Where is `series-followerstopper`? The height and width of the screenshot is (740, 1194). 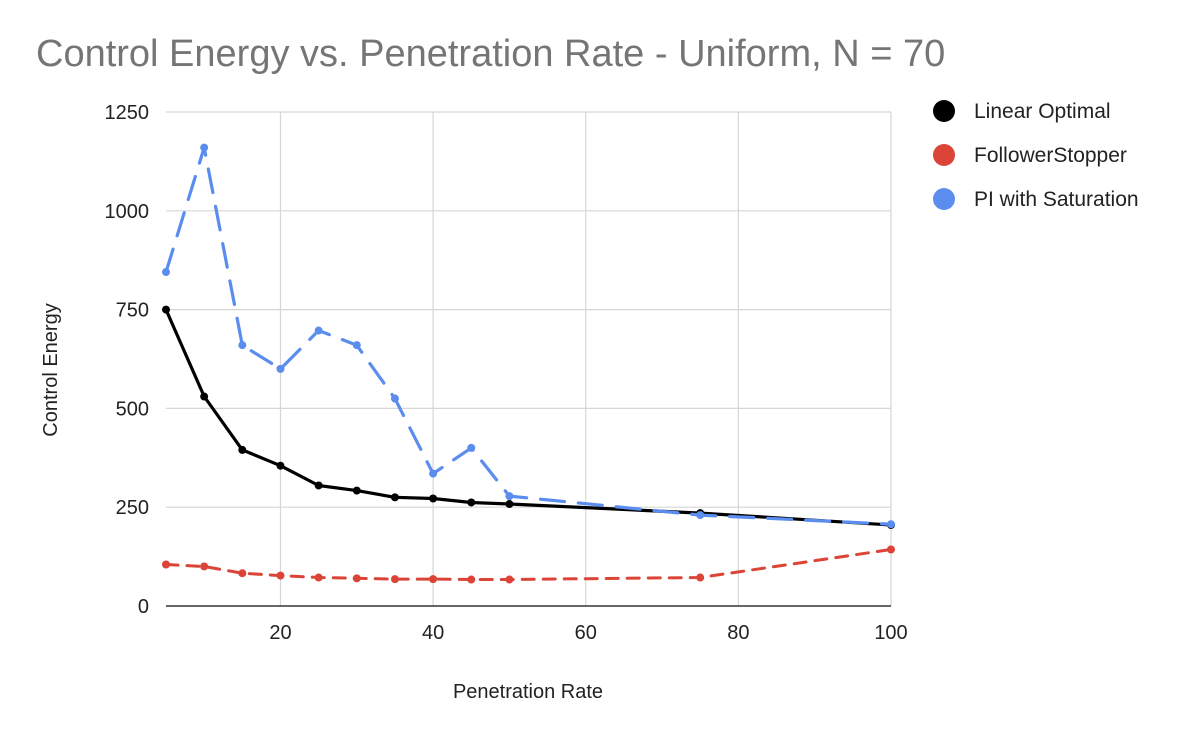
series-followerstopper is located at coordinates (528, 564).